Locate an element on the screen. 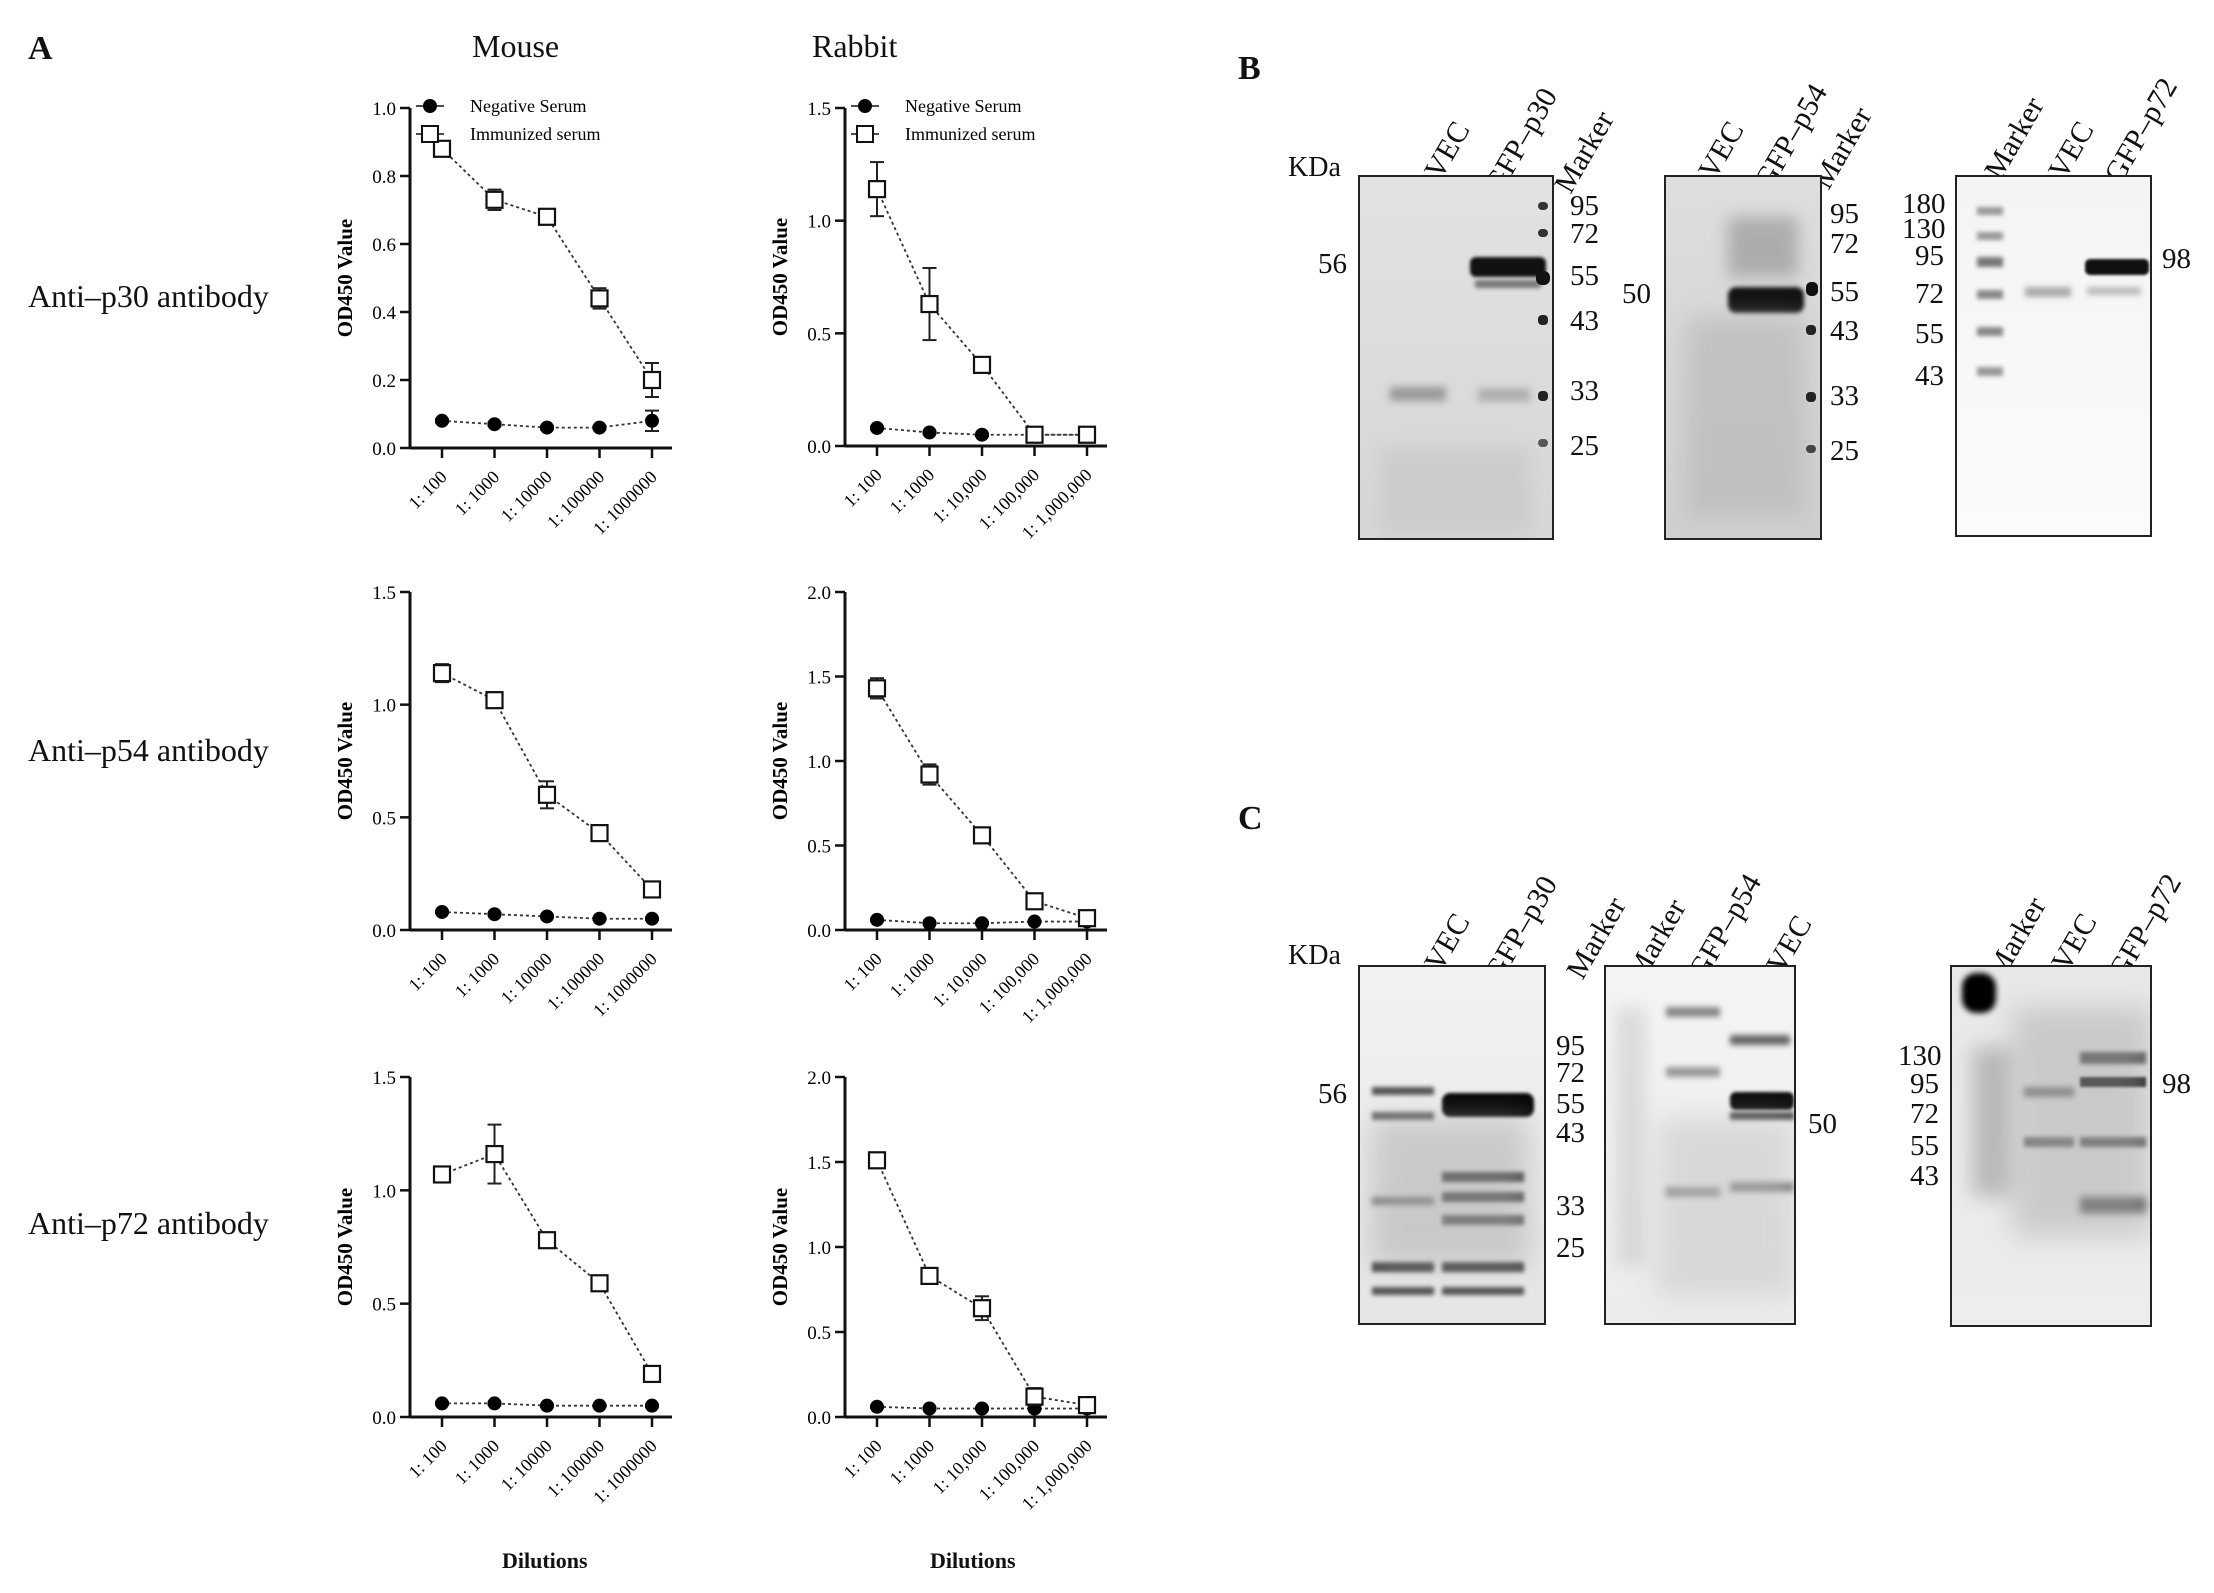 This screenshot has width=2214, height=1593. panel-letter-c: C is located at coordinates (1250, 818).